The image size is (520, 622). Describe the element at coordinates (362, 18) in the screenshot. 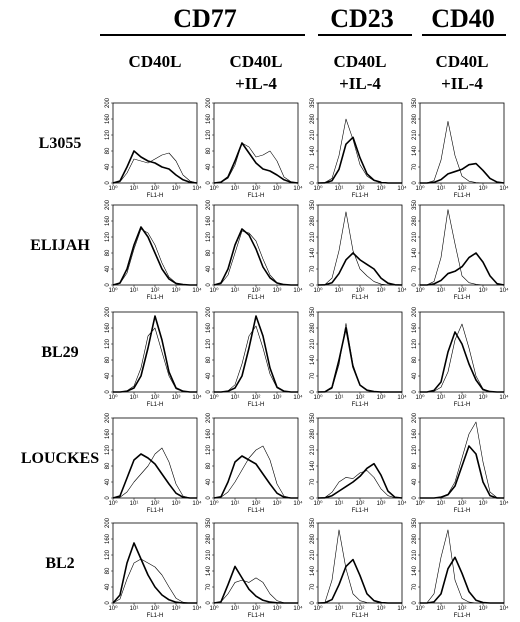

I see `group-header: CD23` at that location.